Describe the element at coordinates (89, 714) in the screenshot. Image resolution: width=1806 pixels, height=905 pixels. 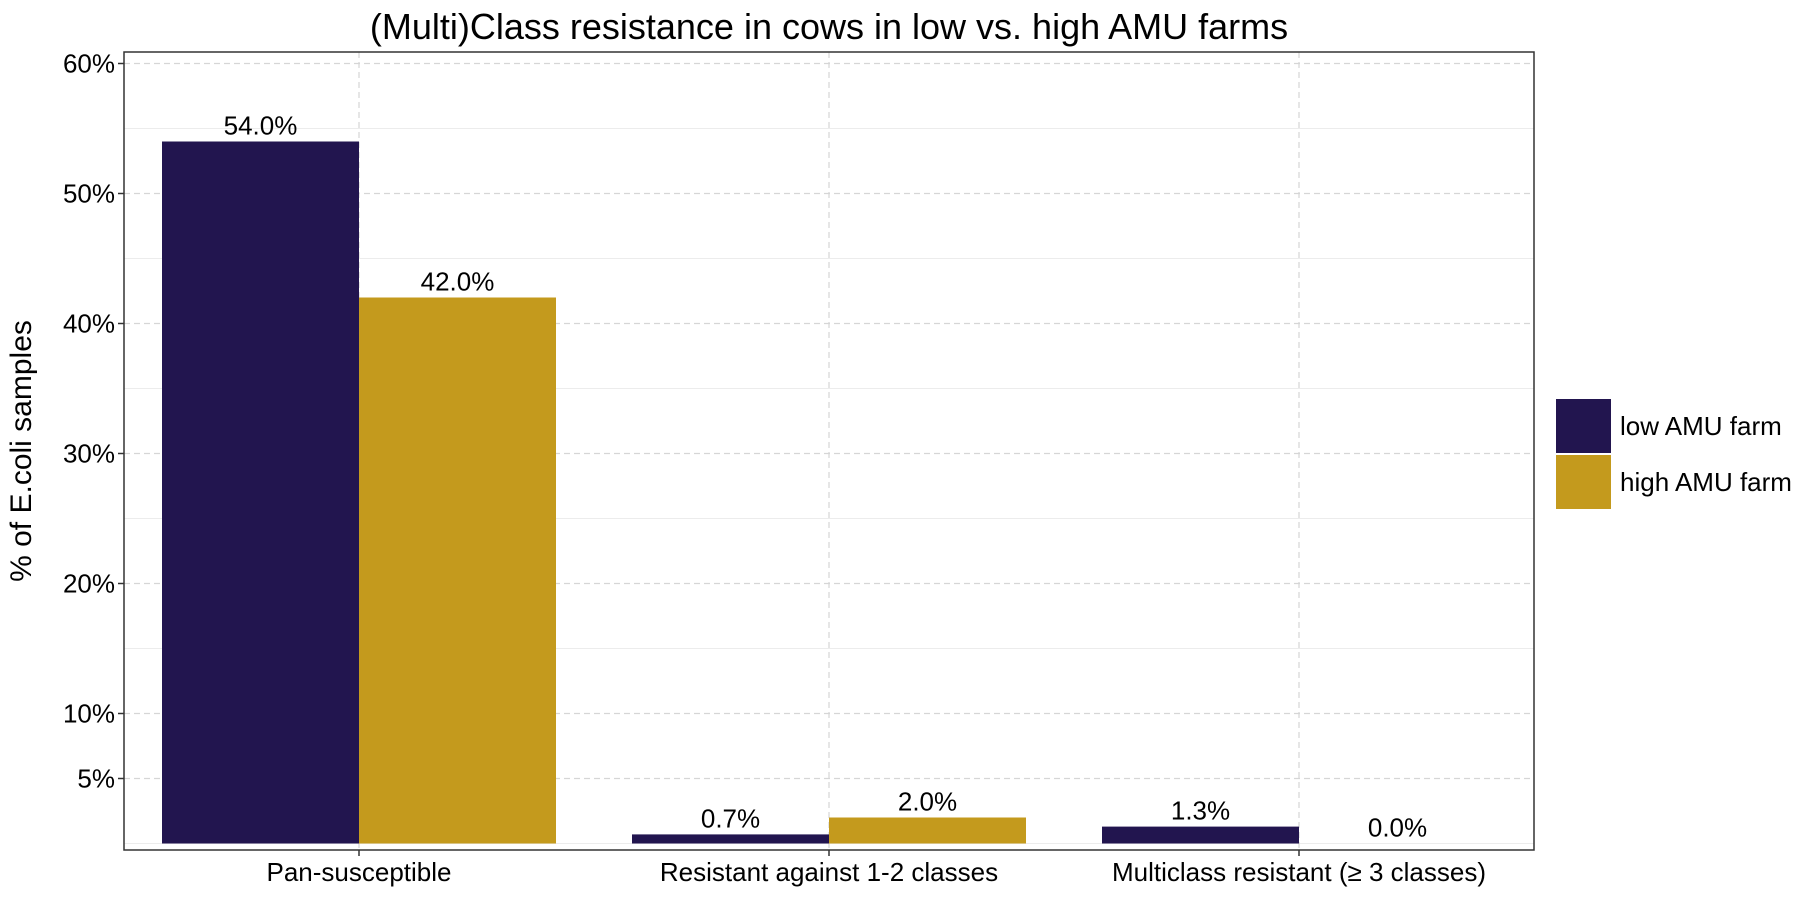
I see `y-tick-label: 10%` at that location.